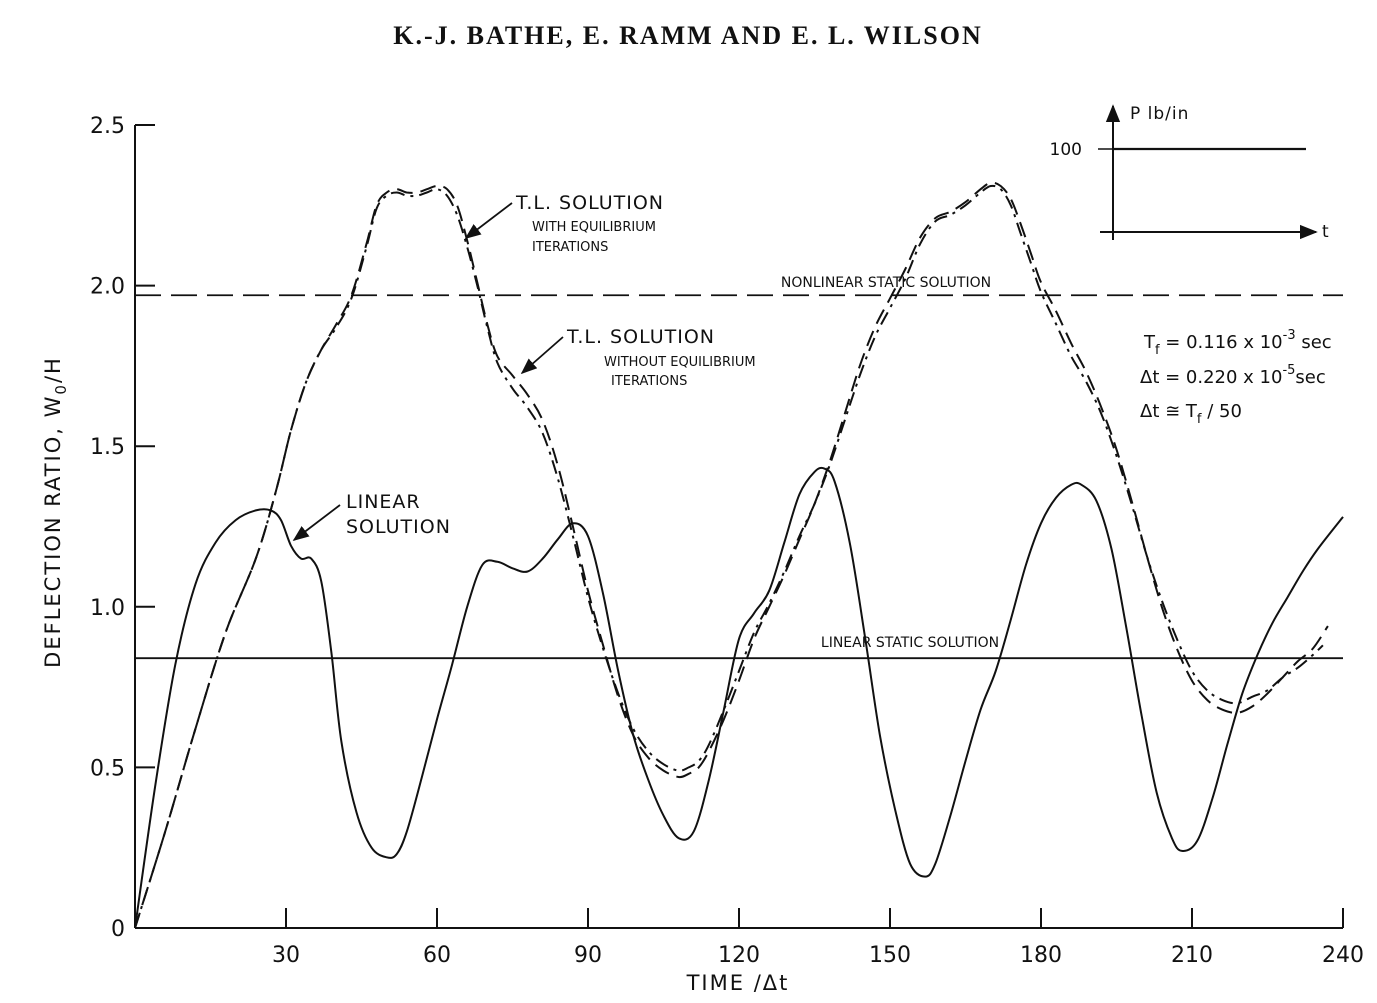  What do you see at coordinates (1149, 342) in the screenshot?
I see `param-tf-symbol: T` at bounding box center [1149, 342].